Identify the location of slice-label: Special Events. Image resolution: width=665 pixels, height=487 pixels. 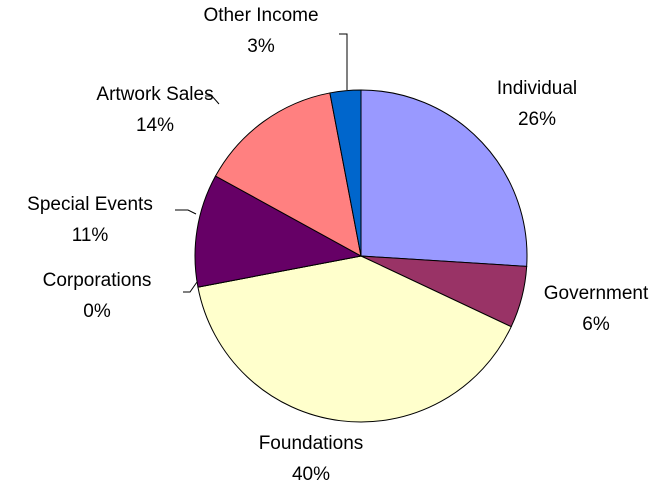
(90, 204).